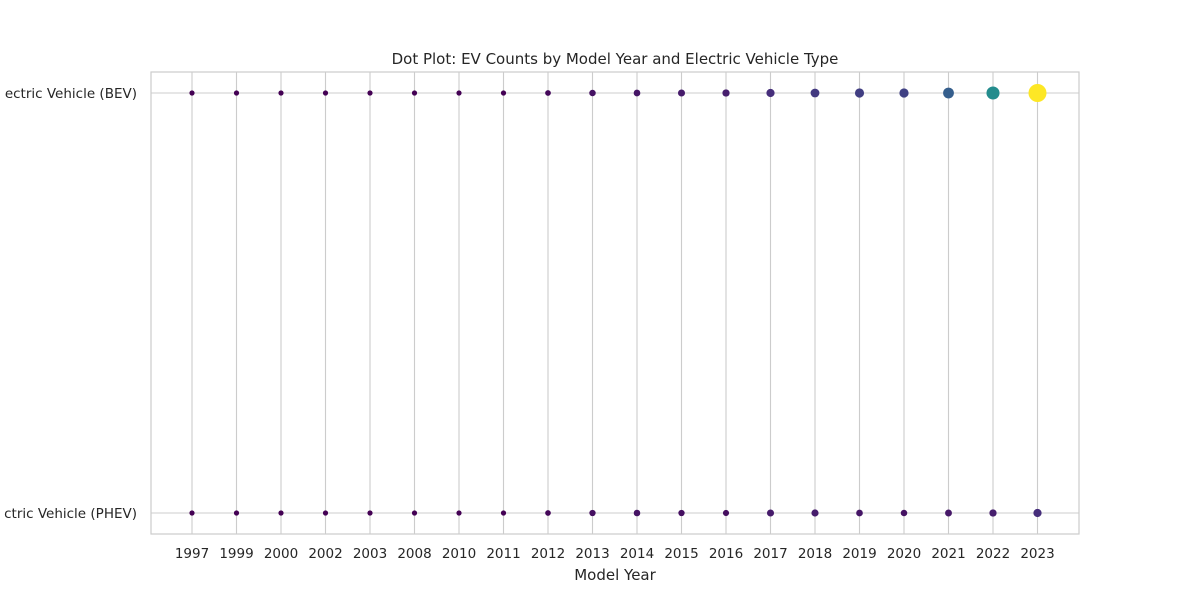  Describe the element at coordinates (859, 554) in the screenshot. I see `x-tick-label: 2019` at that location.